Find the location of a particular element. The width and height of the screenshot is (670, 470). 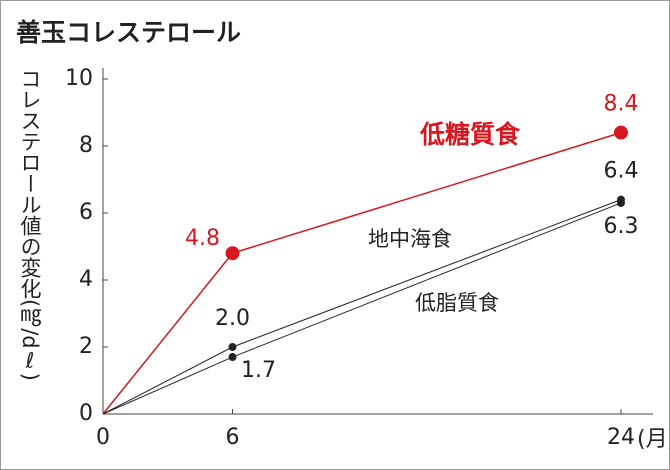

y-axis-label: コレステロール値の変化(㎎/dℓ) is located at coordinates (30, 224).